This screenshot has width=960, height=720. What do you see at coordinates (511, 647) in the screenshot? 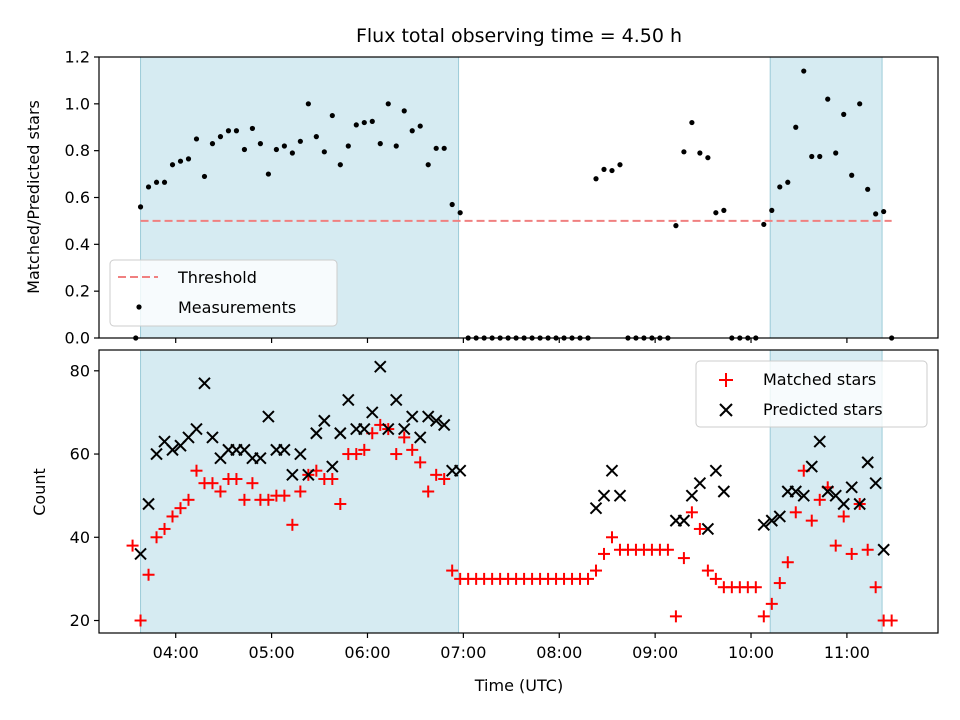
I see `bottom-x-axis-ticks: 04:00 05:00 06:00 07:00 08:00 09:00 10:00 11:00` at bounding box center [511, 647].